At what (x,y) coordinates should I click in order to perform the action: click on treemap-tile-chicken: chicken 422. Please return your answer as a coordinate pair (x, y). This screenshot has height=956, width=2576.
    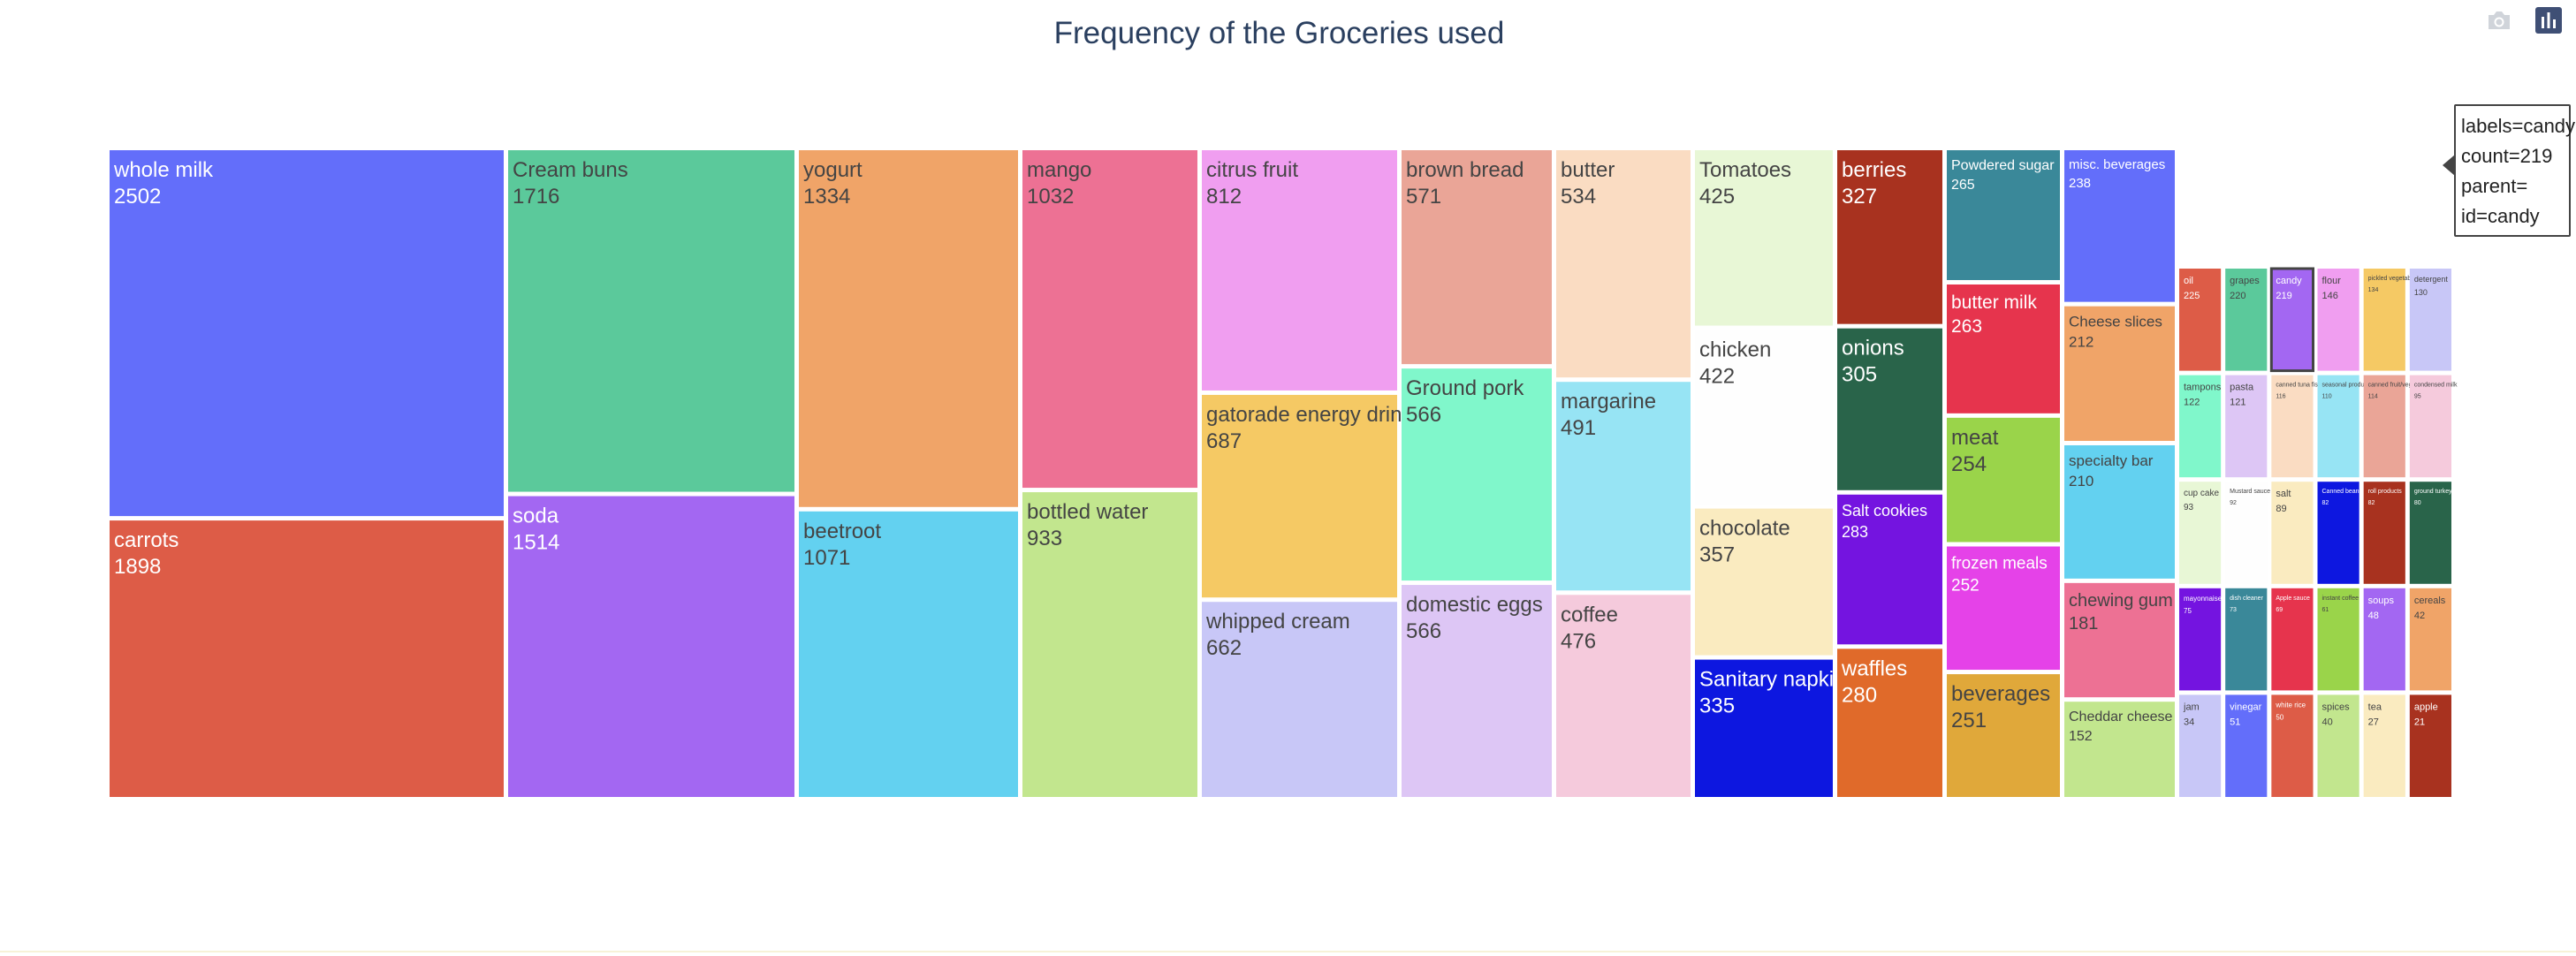
    Looking at the image, I should click on (1764, 417).